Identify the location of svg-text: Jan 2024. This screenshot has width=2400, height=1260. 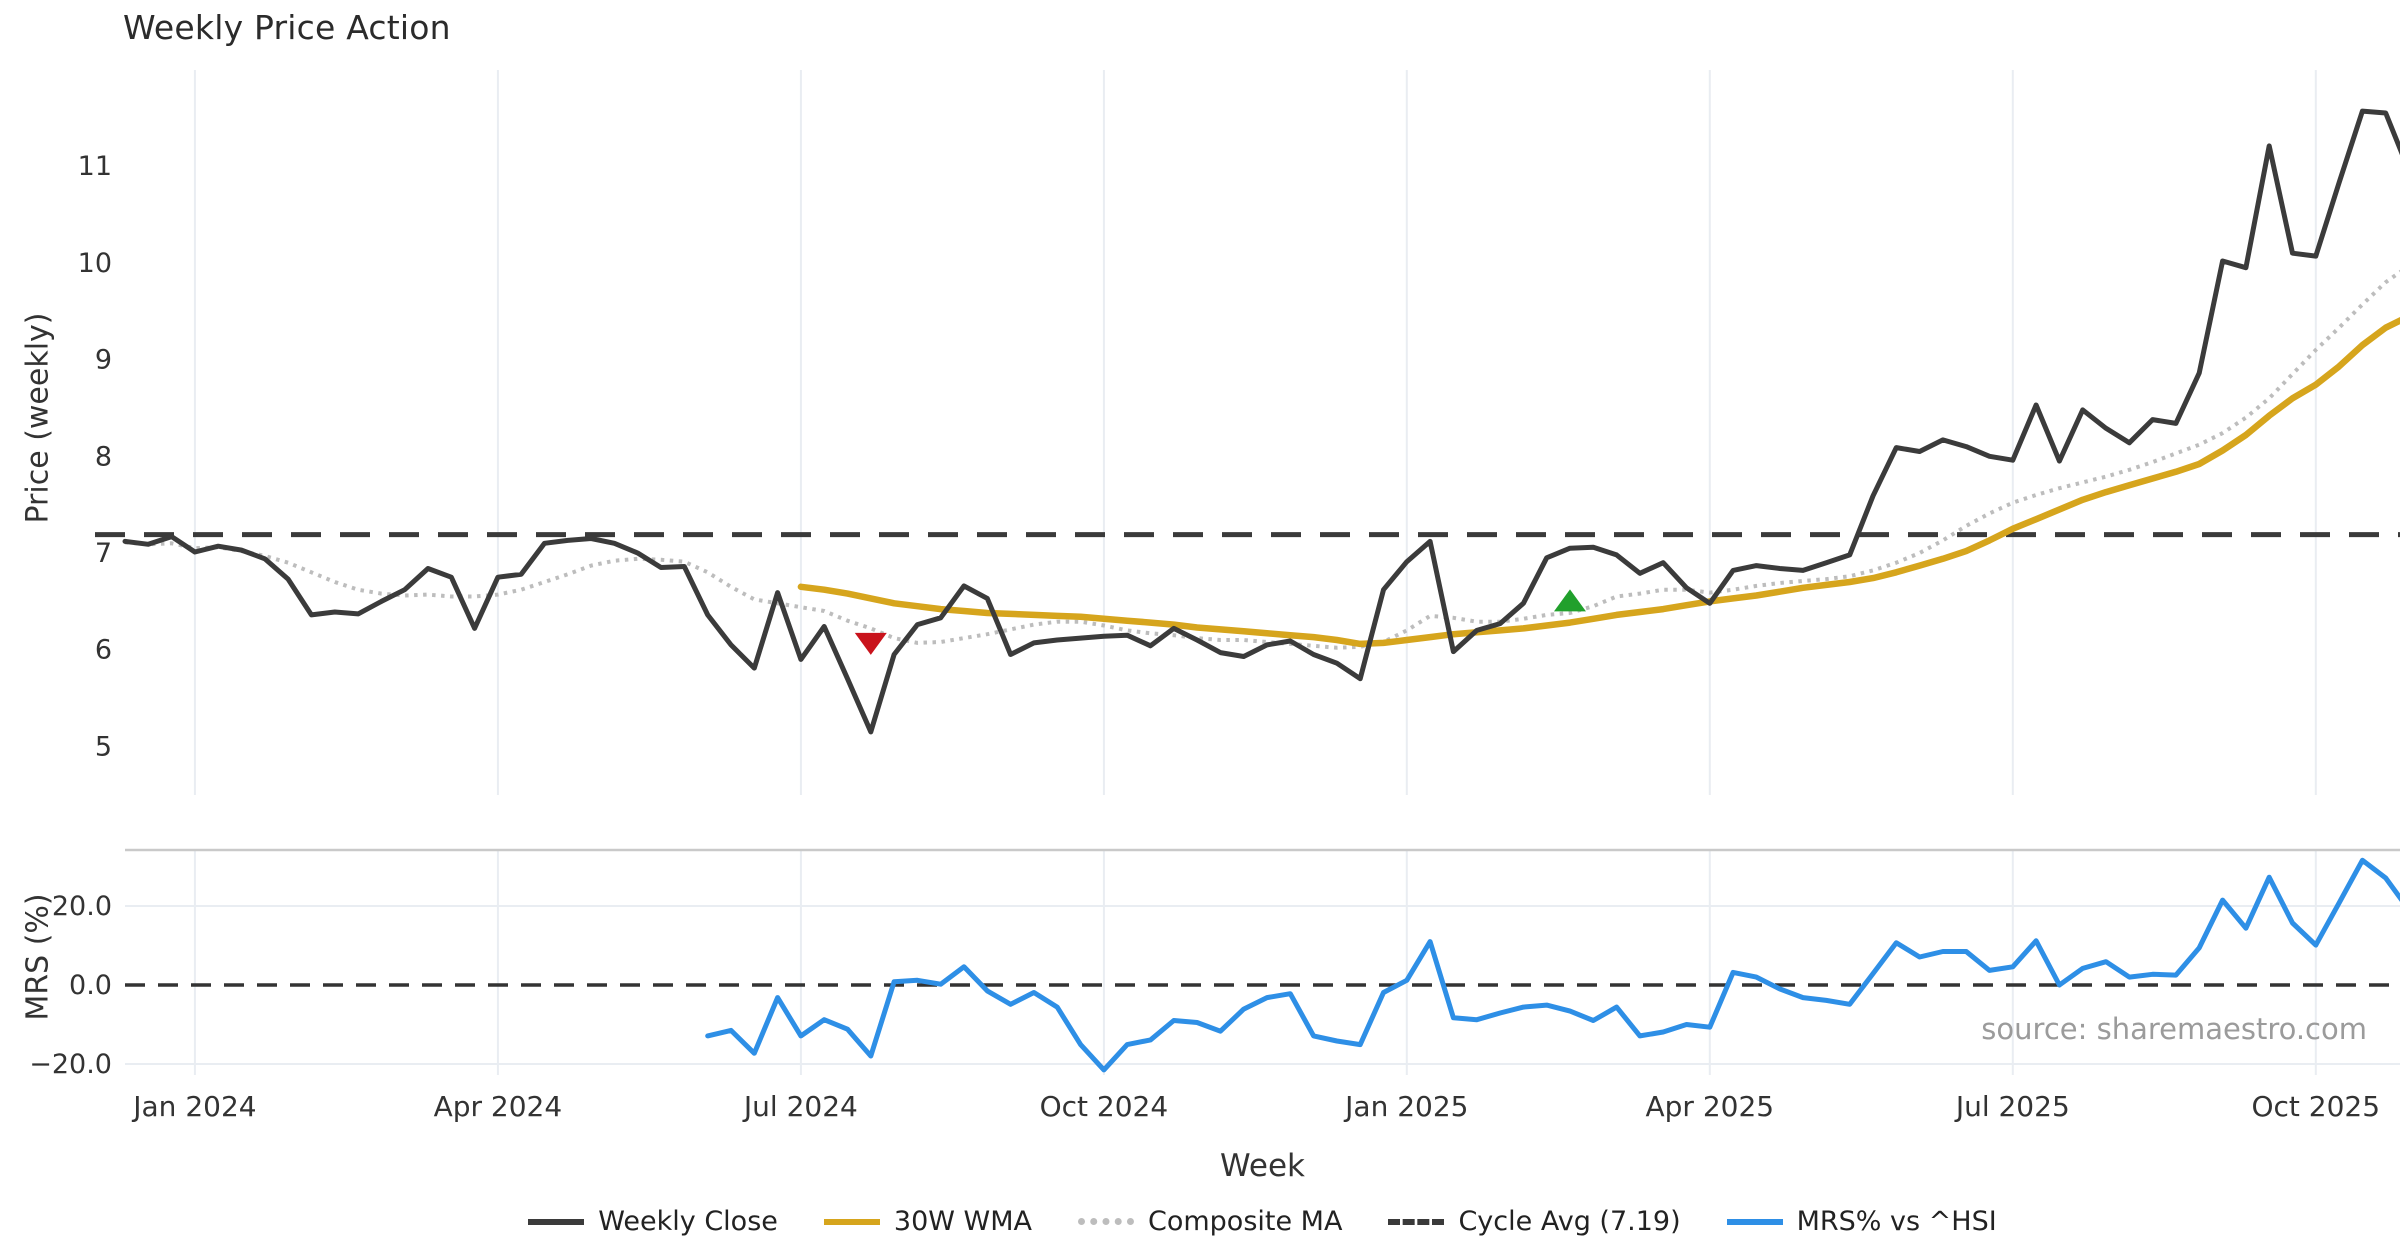
(193, 1106).